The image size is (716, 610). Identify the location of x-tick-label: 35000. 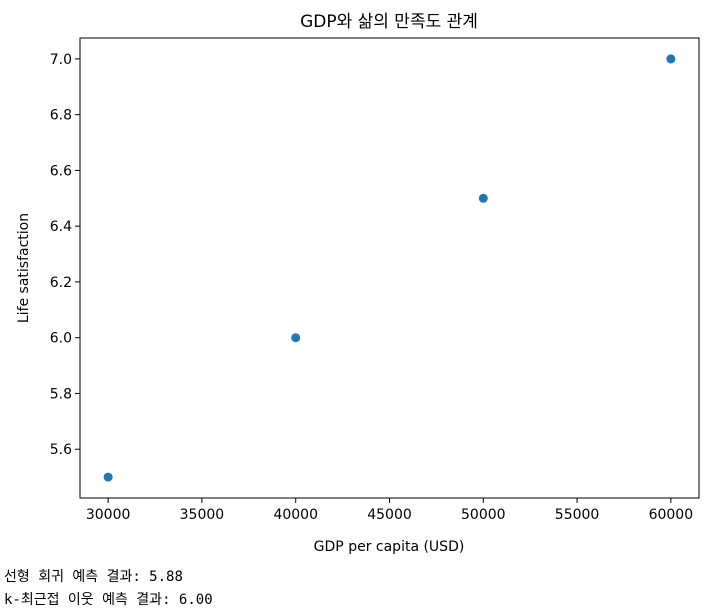
(202, 515).